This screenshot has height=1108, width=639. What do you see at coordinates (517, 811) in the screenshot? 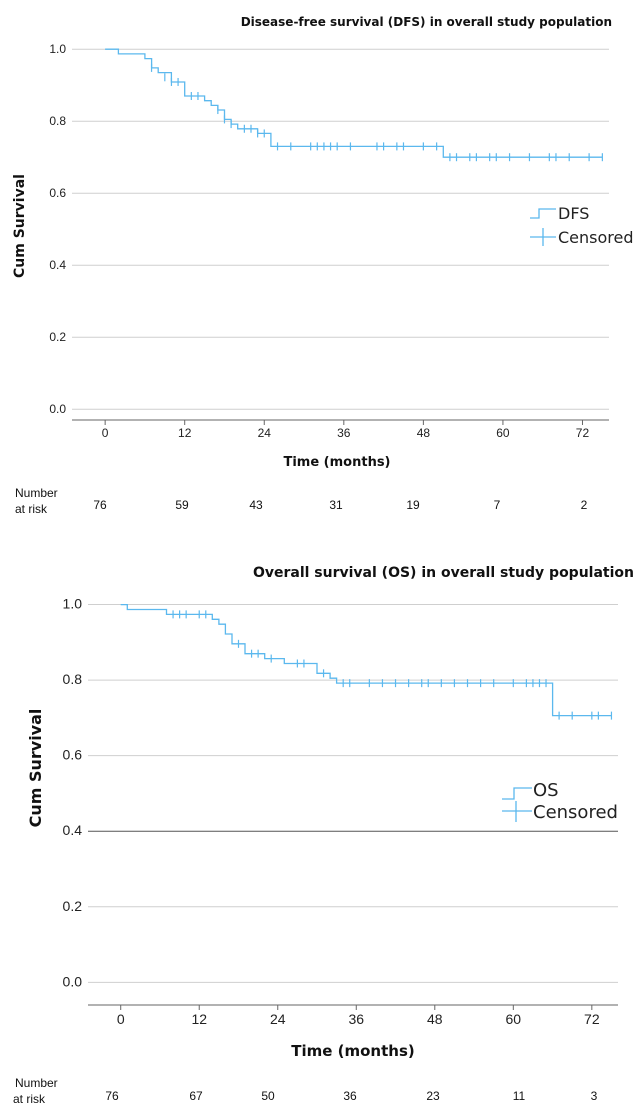
I see `os-legend-censor-icon` at bounding box center [517, 811].